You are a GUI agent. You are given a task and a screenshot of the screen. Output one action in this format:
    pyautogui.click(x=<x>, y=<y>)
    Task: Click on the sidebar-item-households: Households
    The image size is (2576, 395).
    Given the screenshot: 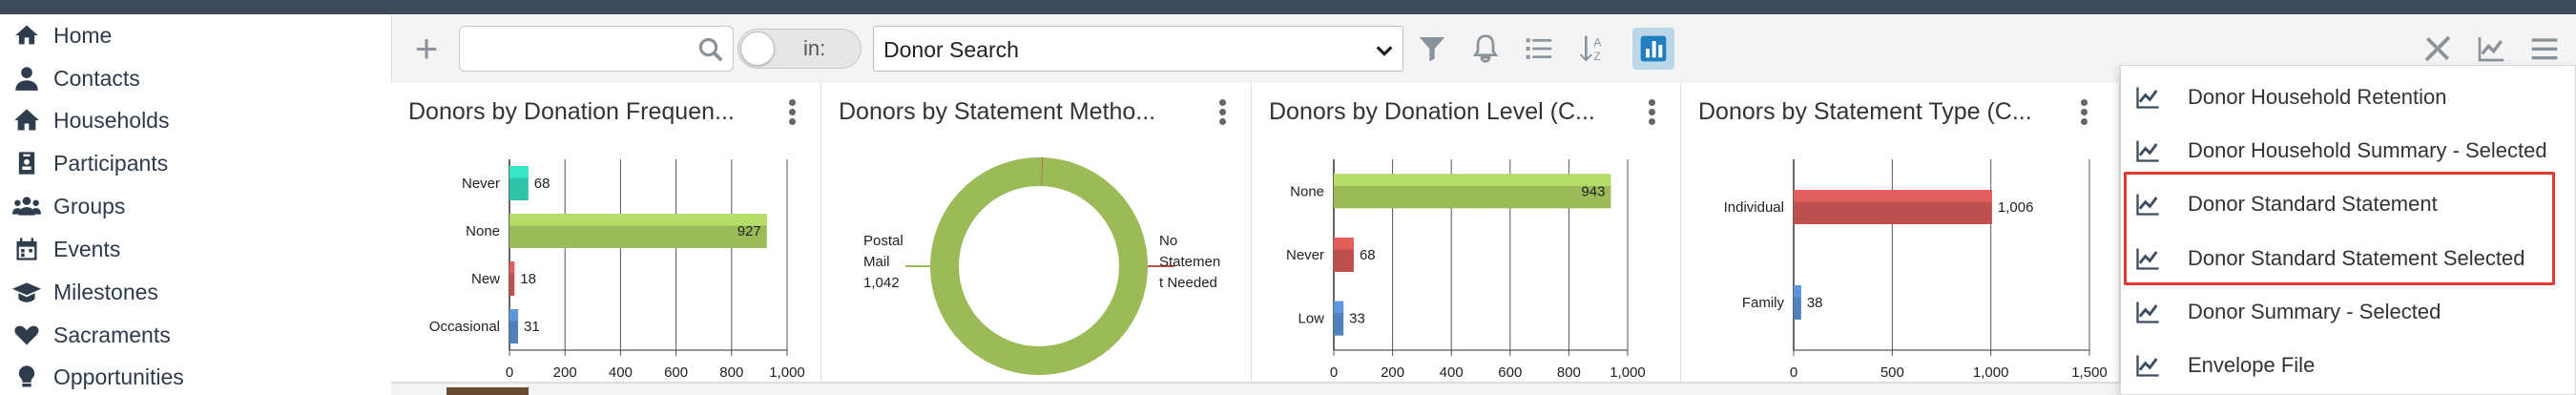 What is the action you would take?
    pyautogui.click(x=89, y=120)
    